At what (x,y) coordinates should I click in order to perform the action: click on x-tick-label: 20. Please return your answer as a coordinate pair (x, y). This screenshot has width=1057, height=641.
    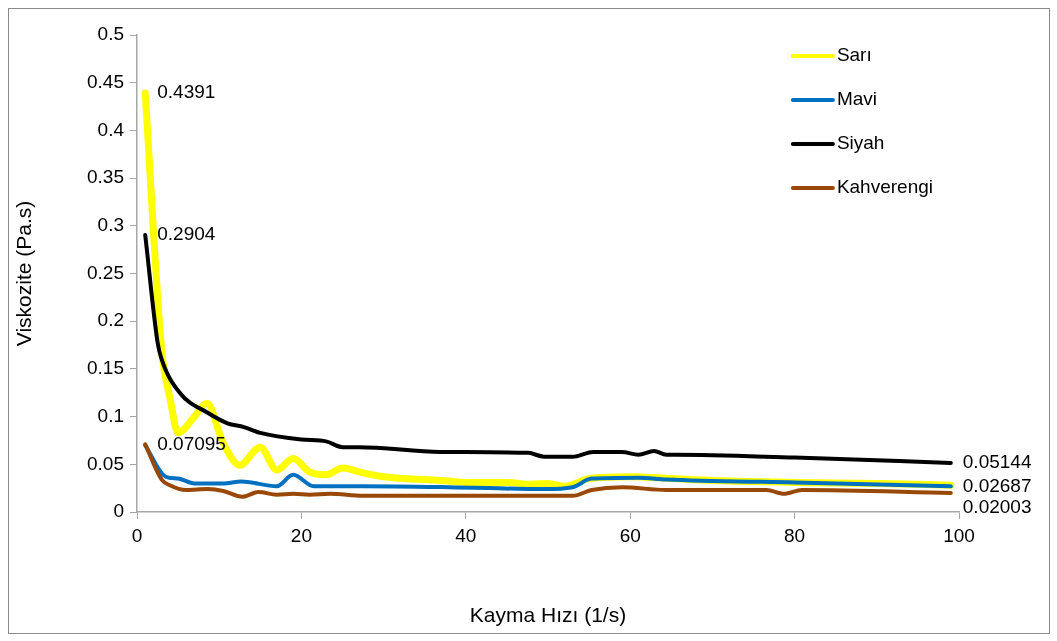
    Looking at the image, I should click on (301, 535).